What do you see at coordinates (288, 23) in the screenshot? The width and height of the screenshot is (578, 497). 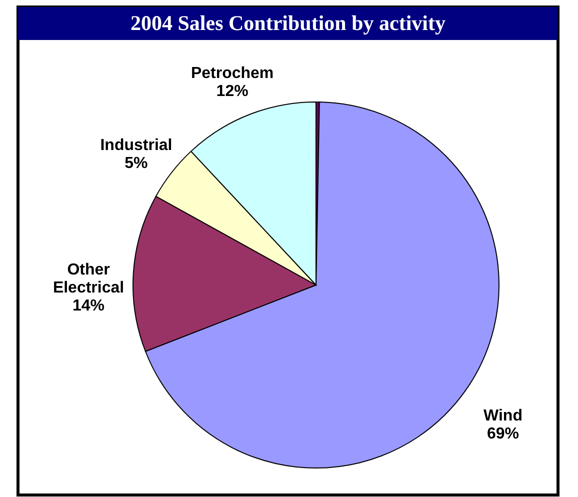 I see `chart-title: 2004 Sales Contribution by activity` at bounding box center [288, 23].